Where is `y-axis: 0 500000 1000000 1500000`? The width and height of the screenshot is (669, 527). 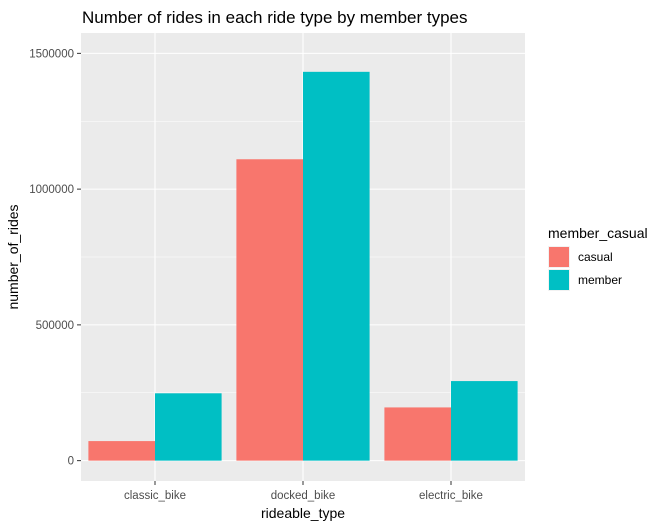 y-axis: 0 500000 1000000 1500000 is located at coordinates (55, 258).